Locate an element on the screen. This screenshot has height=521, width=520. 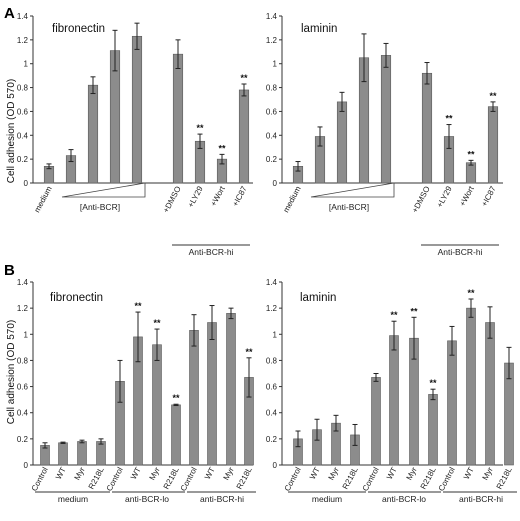
group-label: anti-BCR-lo is located at coordinates (404, 499).